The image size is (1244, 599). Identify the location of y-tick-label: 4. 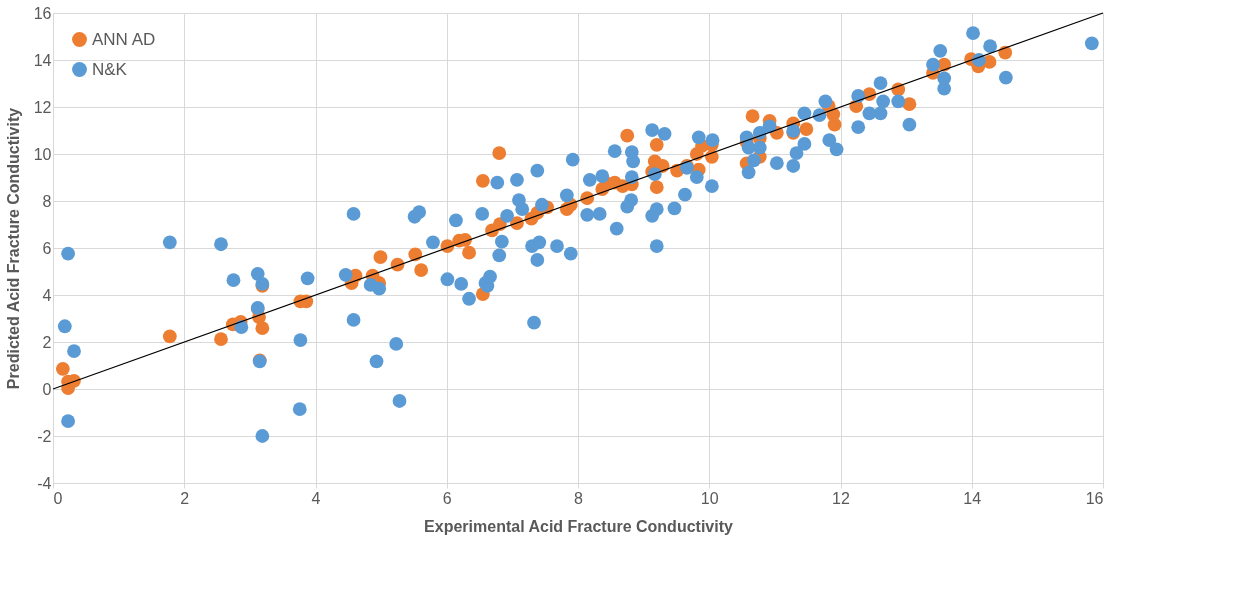
(47, 295).